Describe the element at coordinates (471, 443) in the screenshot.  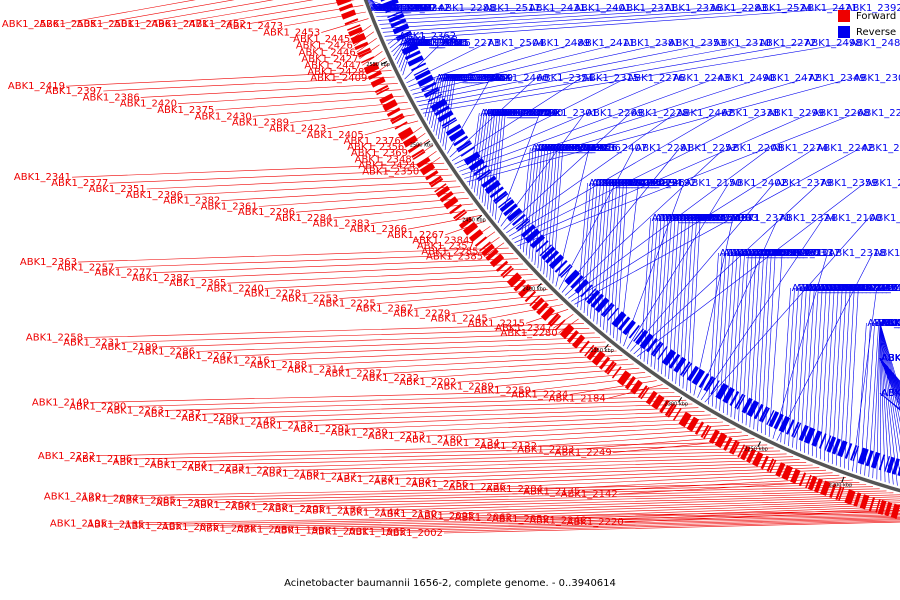
I see `forward-gene-label: ABK1_2134` at that location.